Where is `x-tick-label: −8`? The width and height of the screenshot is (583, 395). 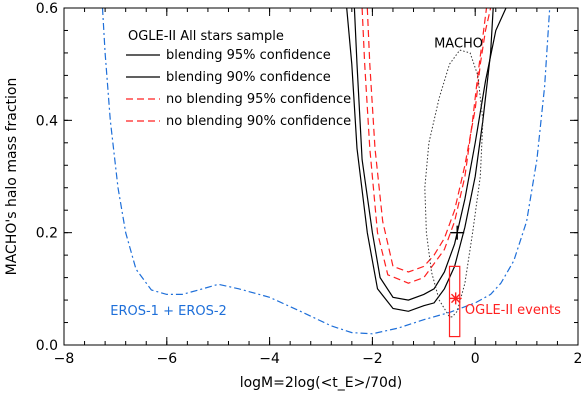
x-tick-label: −8 is located at coordinates (64, 359).